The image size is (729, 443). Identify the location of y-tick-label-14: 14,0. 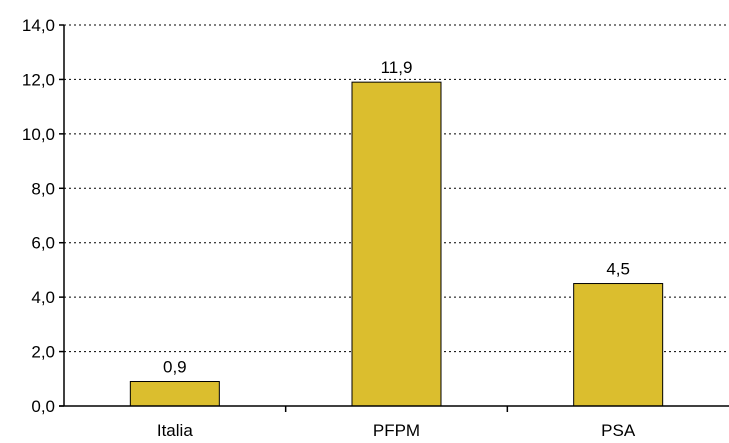
(38, 25).